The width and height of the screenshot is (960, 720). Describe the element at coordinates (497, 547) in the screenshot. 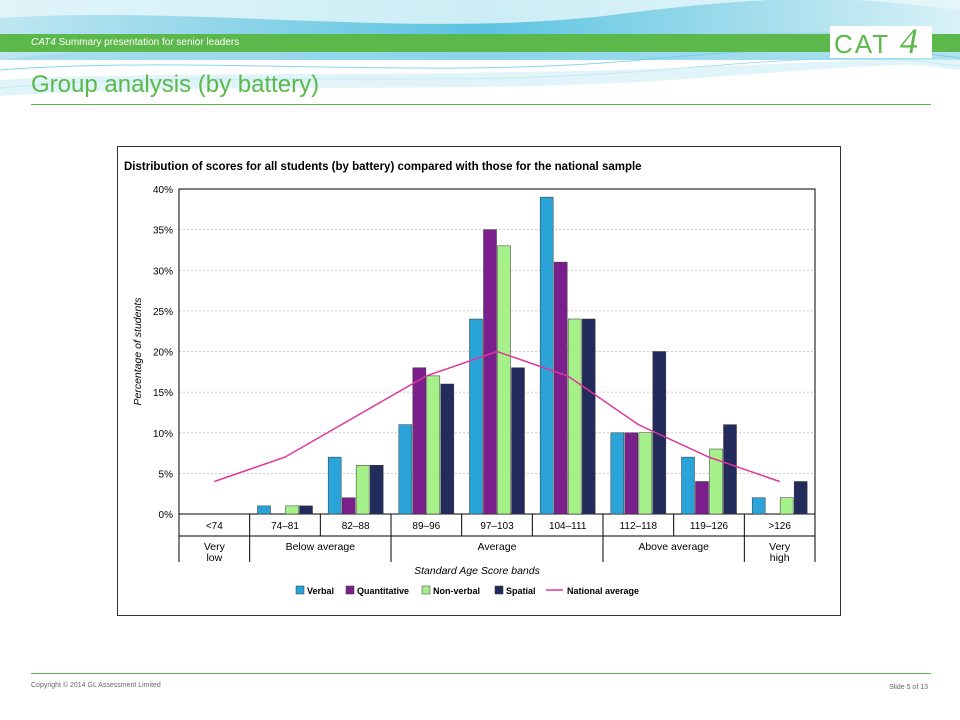

I see `group-label: Average` at that location.